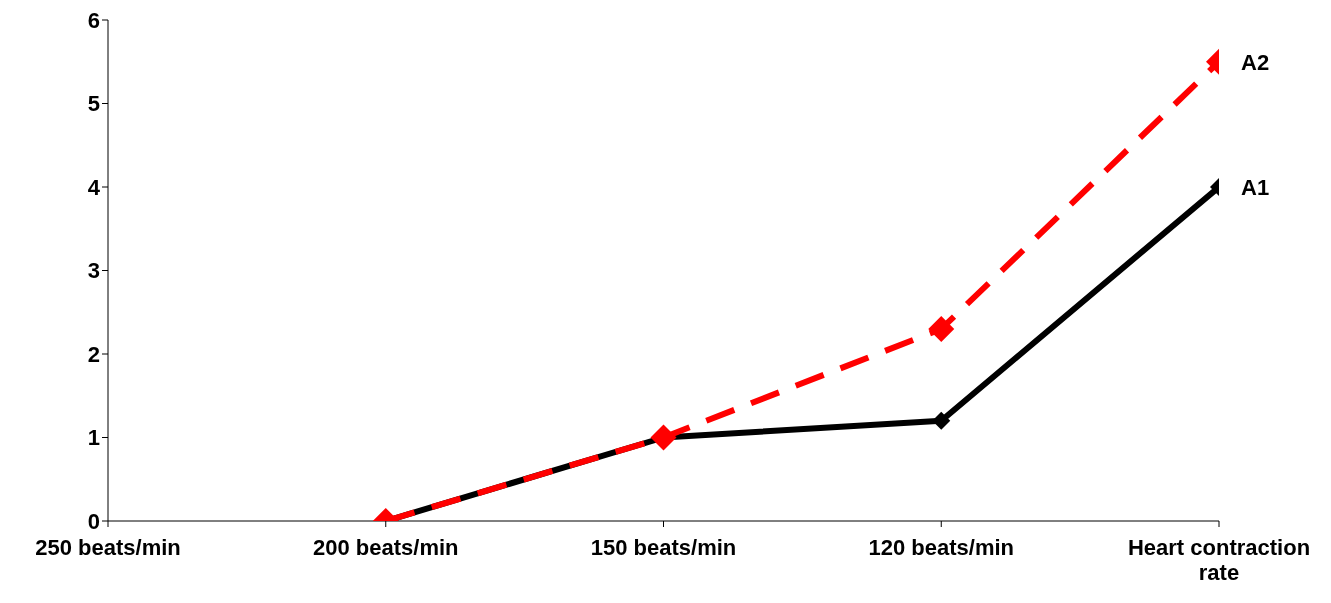 The image size is (1331, 603). Describe the element at coordinates (385, 547) in the screenshot. I see `x-tick-label: 200 beats/min` at that location.